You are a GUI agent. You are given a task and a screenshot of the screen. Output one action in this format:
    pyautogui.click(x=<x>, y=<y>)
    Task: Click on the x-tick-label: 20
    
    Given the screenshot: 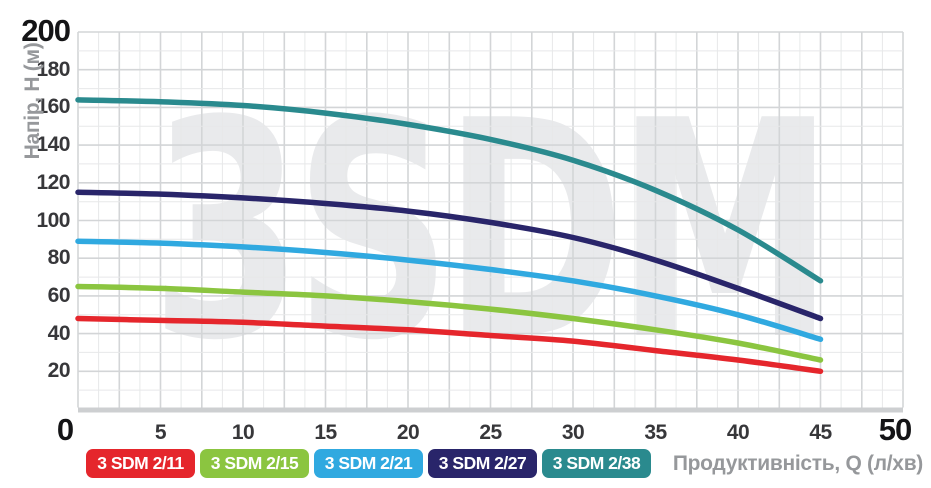 What is the action you would take?
    pyautogui.click(x=408, y=432)
    